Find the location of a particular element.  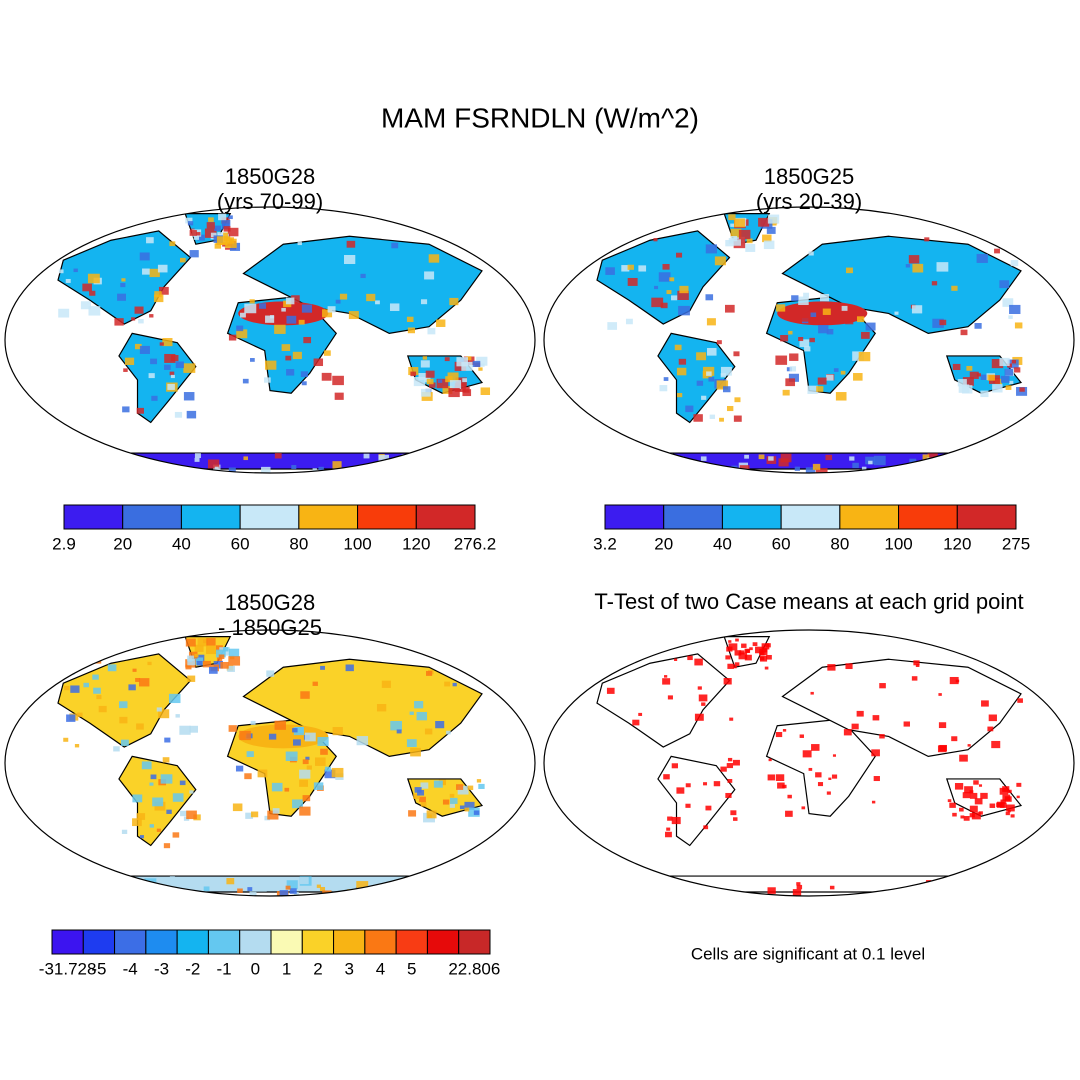

colorbar-label: 100 is located at coordinates (357, 543).